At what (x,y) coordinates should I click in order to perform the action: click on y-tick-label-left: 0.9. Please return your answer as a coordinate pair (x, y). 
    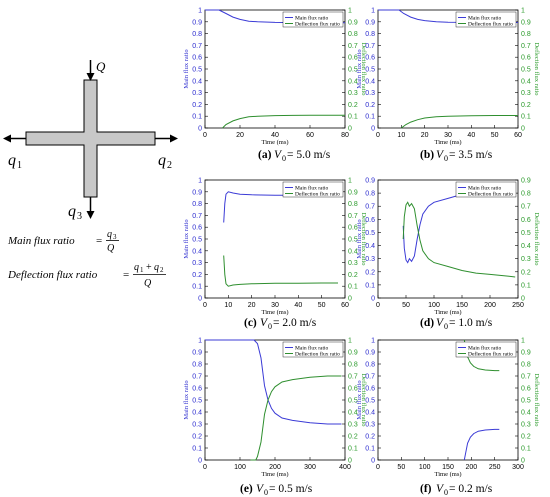
    Looking at the image, I should click on (370, 22).